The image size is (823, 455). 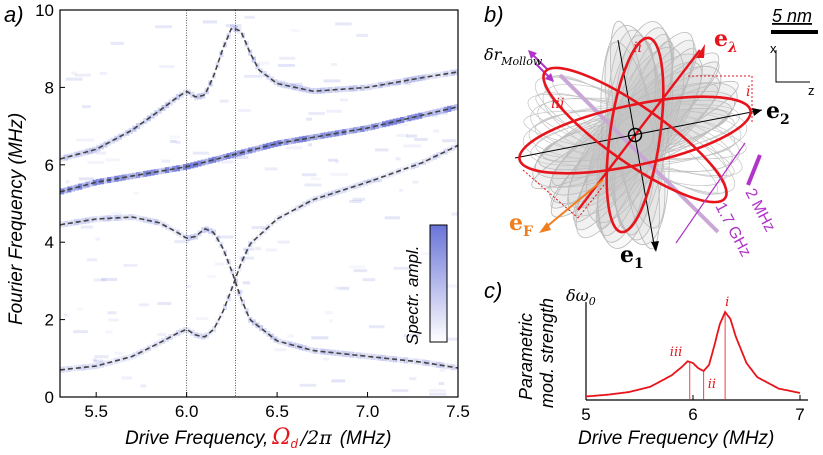 I want to click on span-17ghz-line, so click(x=710, y=193).